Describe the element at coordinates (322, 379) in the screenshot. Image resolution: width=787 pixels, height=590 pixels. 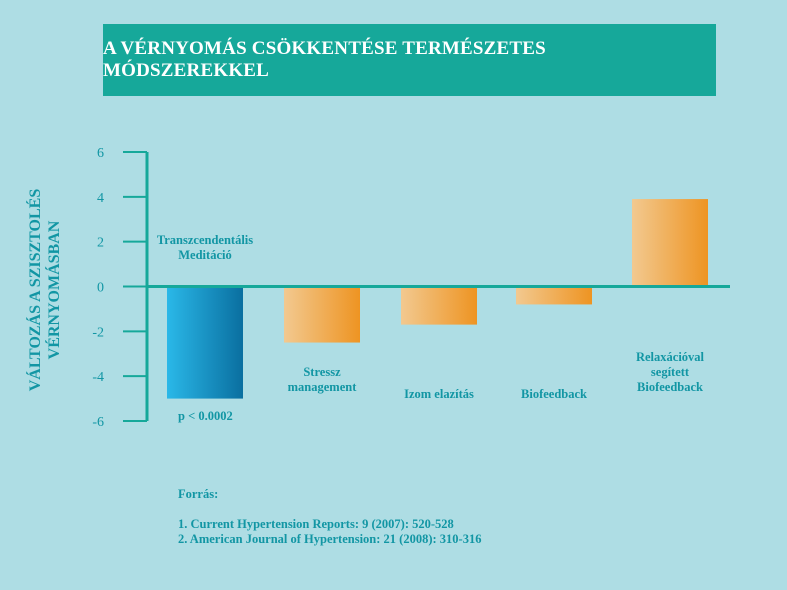
I see `category-label-2: Stressz management` at that location.